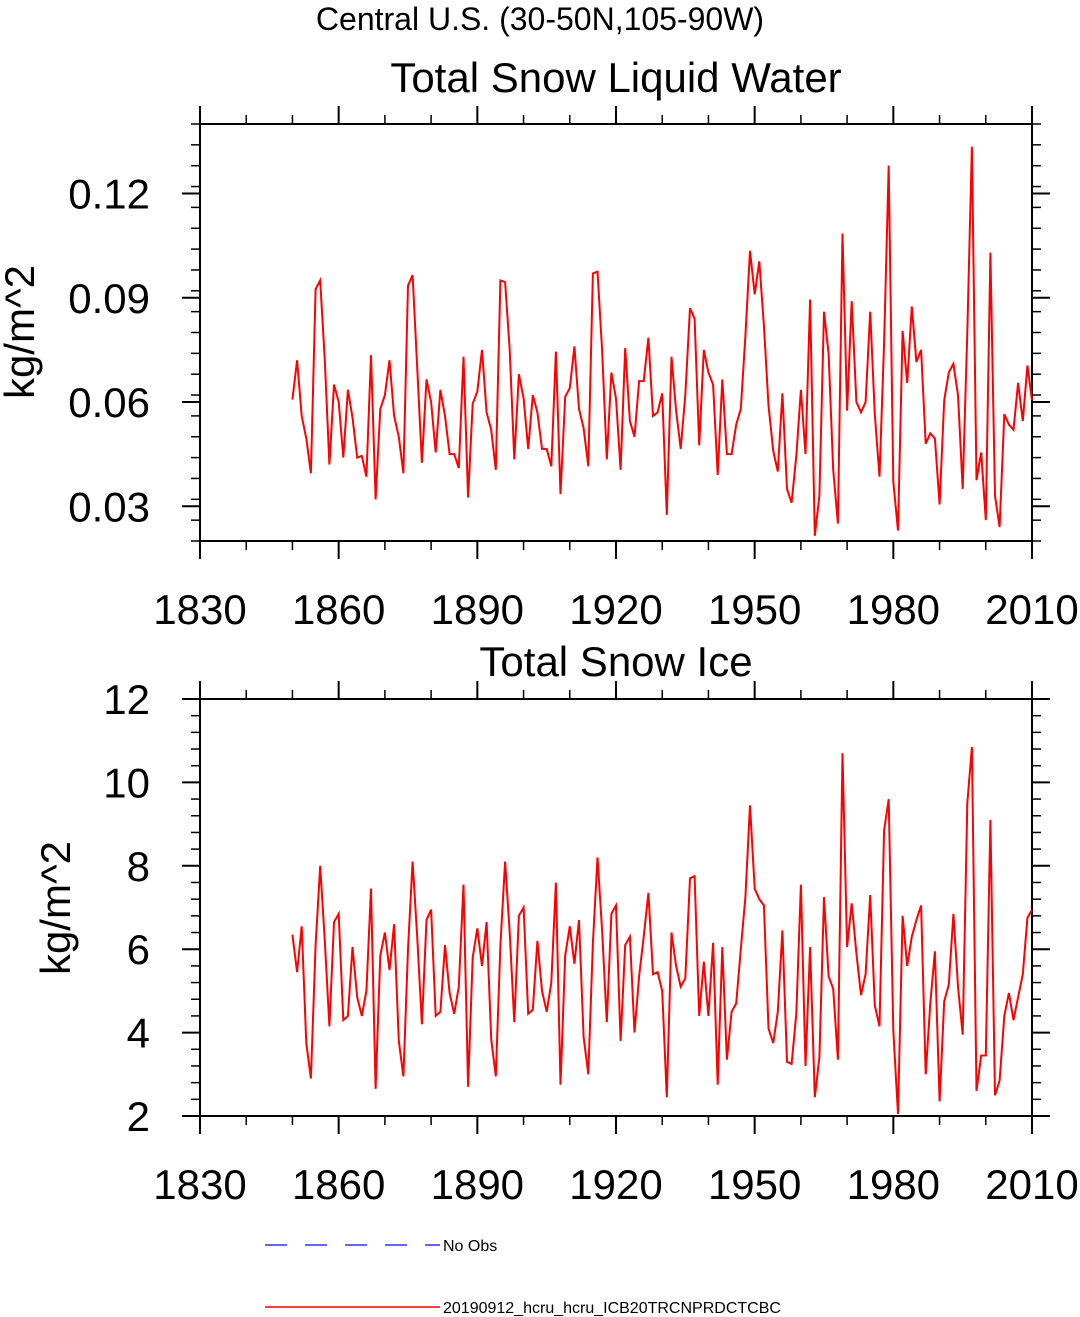 The width and height of the screenshot is (1080, 1317). I want to click on y-tick-label: 2, so click(138, 1116).